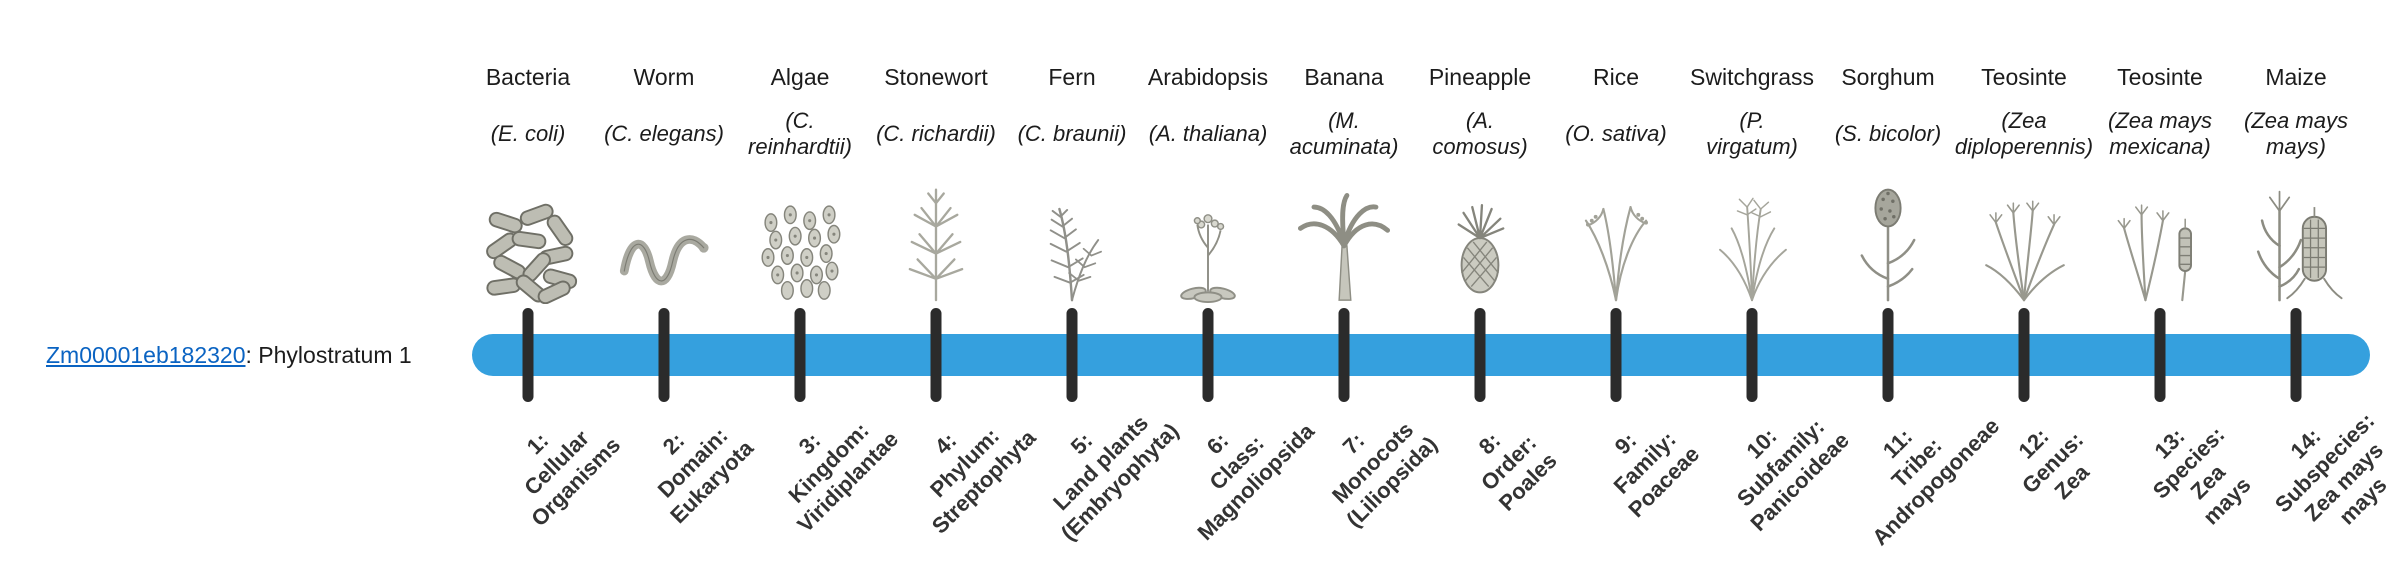 This screenshot has width=2400, height=580. Describe the element at coordinates (1888, 77) in the screenshot. I see `organism-common-name: Sorghum` at that location.